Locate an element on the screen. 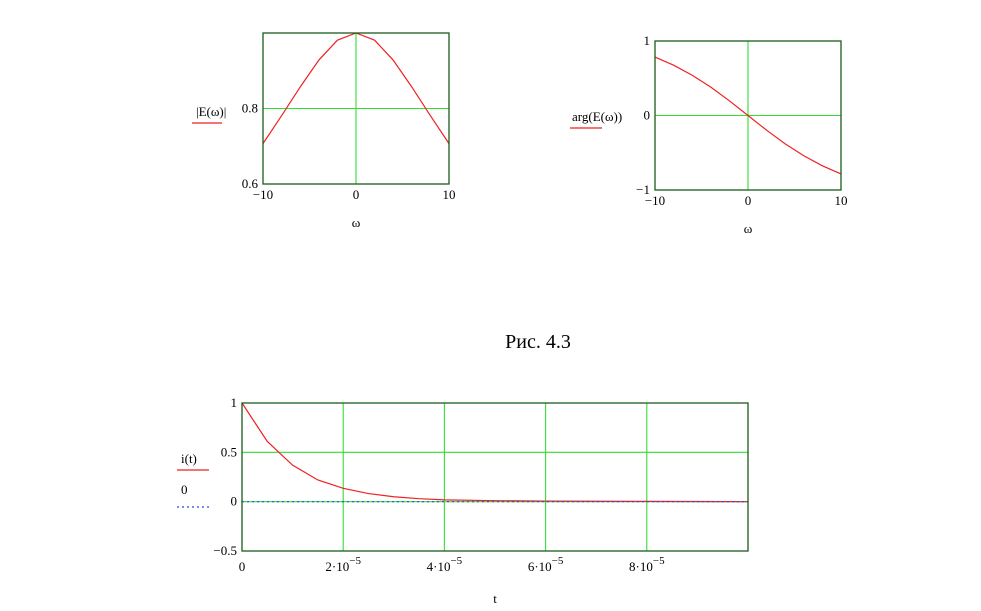  x-tick-label: 8·10⁻⁵ is located at coordinates (647, 564).